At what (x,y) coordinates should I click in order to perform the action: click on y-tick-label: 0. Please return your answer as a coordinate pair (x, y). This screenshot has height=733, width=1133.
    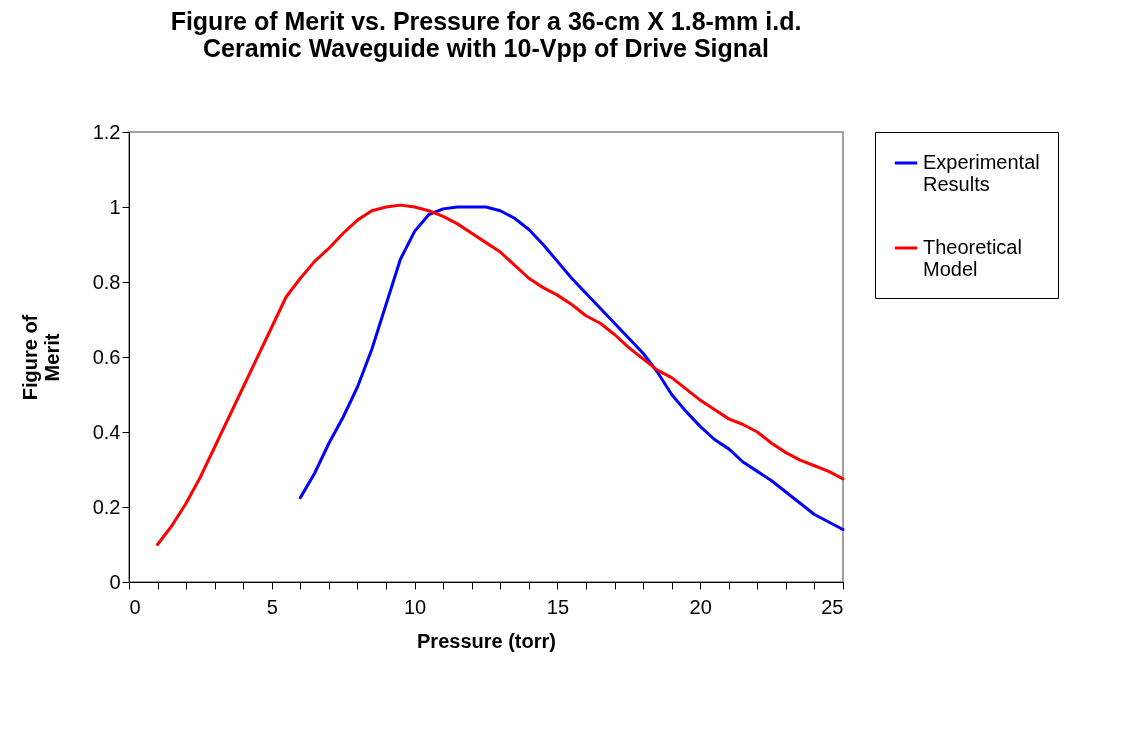
    Looking at the image, I should click on (115, 581).